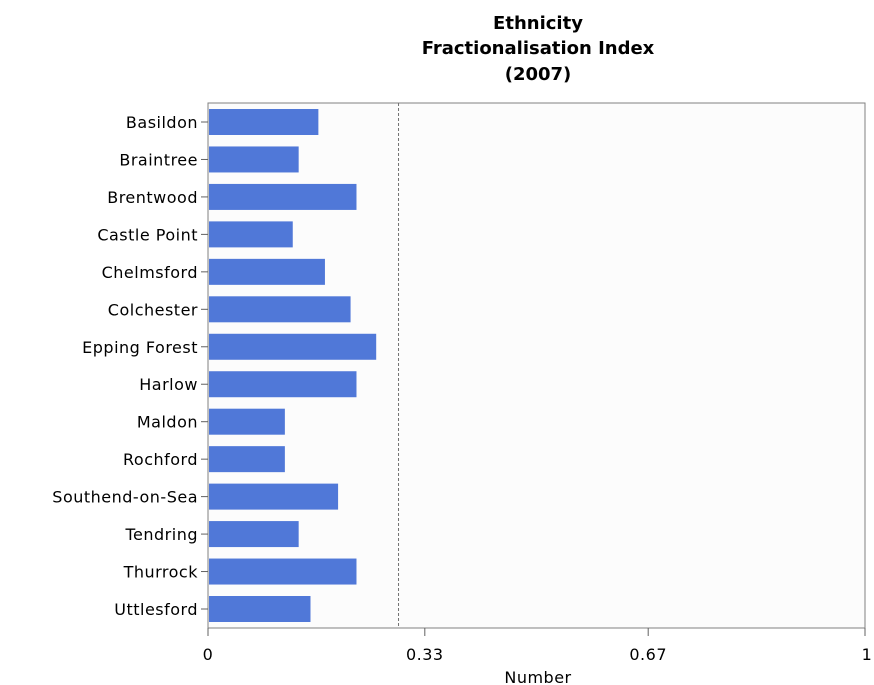  Describe the element at coordinates (147, 234) in the screenshot. I see `category-label: Castle Point` at that location.